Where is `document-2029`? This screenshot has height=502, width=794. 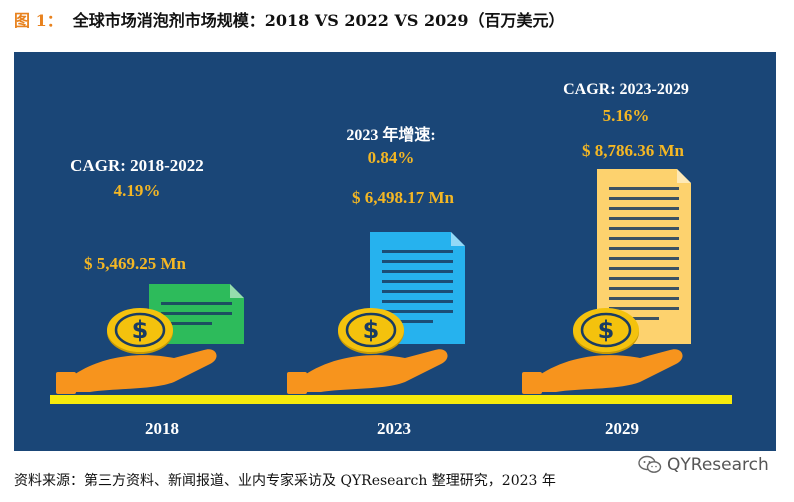
document-2029 is located at coordinates (644, 256).